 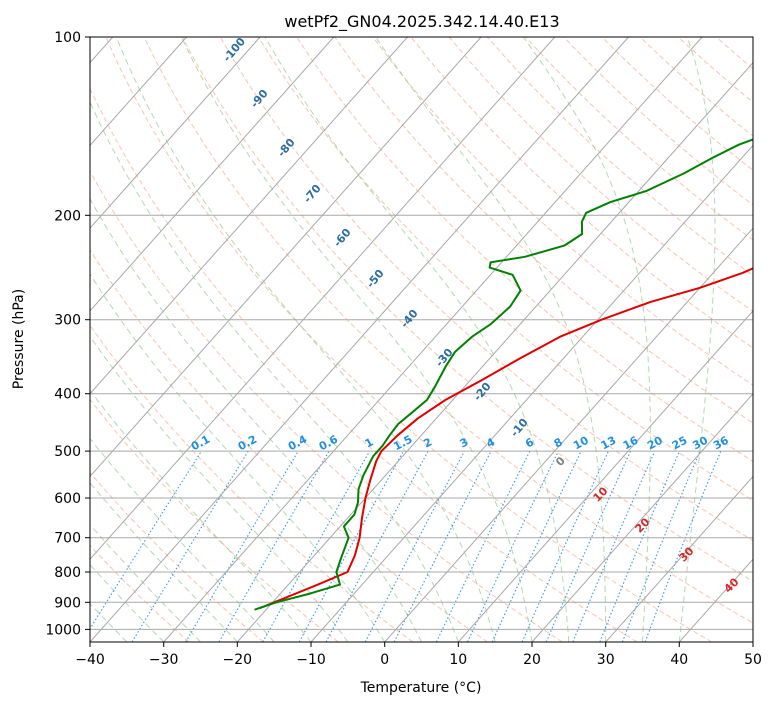 I want to click on x-tick-label: 50, so click(x=753, y=660).